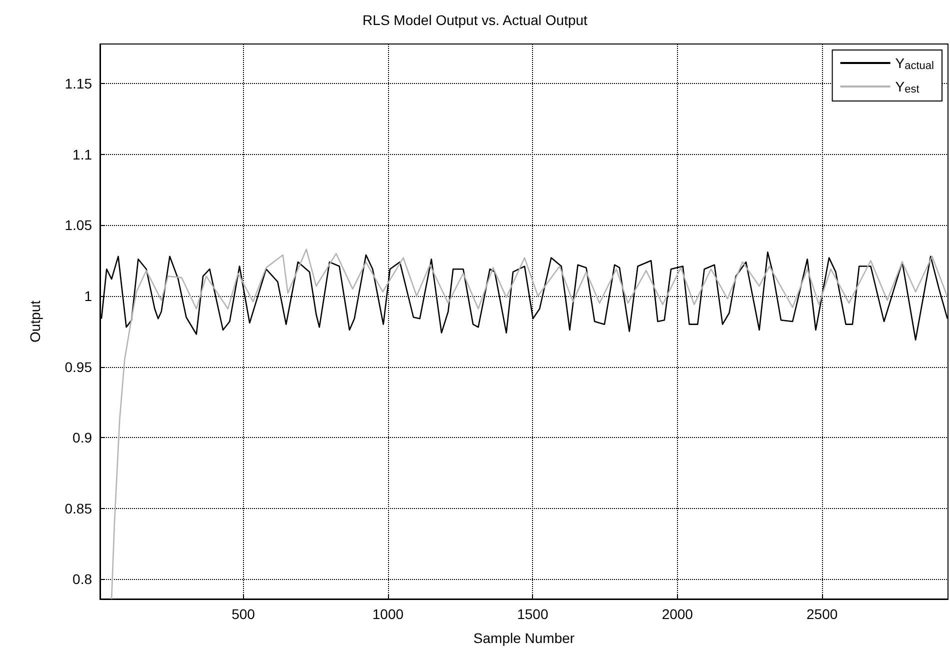 This screenshot has height=667, width=950. What do you see at coordinates (35, 321) in the screenshot?
I see `y-axis-title: Output` at bounding box center [35, 321].